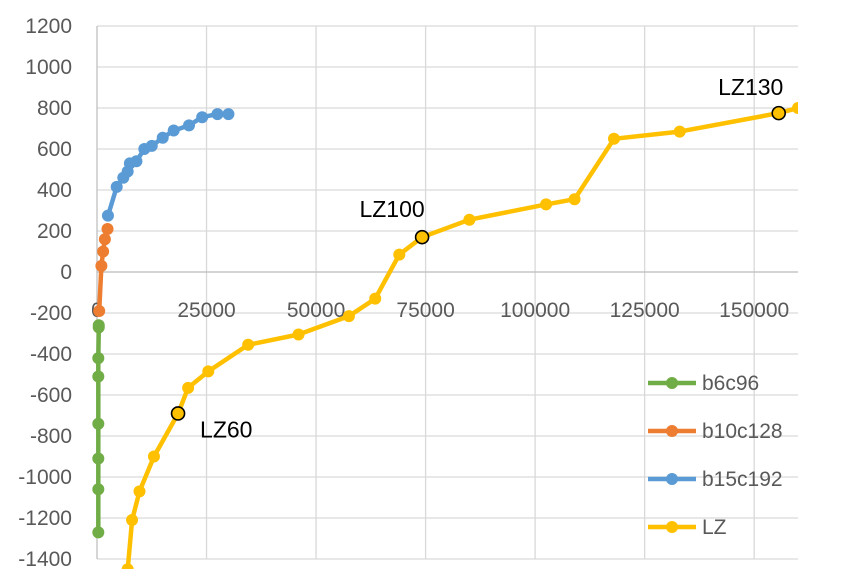  What do you see at coordinates (48, 67) in the screenshot?
I see `y-tick-label: 1000` at bounding box center [48, 67].